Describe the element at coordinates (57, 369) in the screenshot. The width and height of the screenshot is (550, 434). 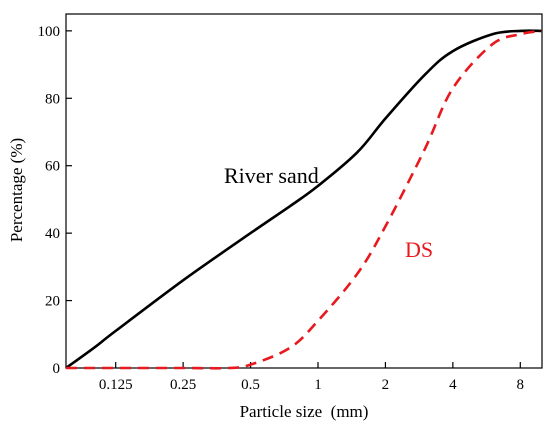
I see `y-tick-label: 0` at that location.